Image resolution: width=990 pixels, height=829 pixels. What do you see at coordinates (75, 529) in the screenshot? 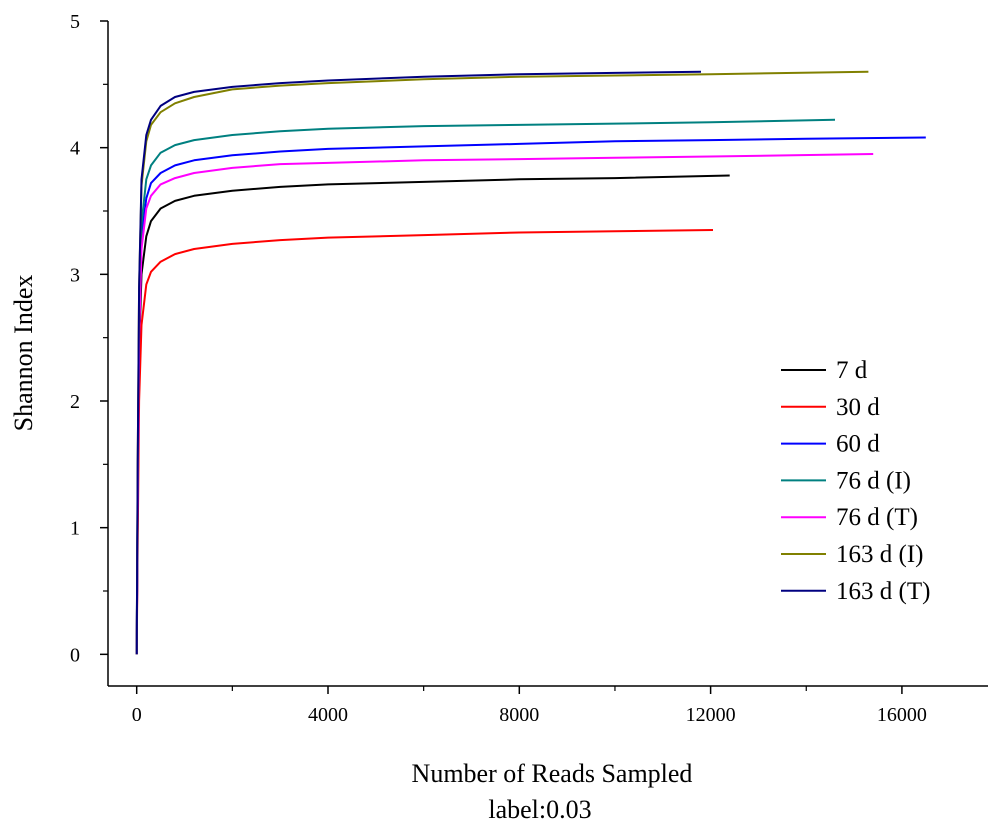
I see `y-tick-label: 1` at bounding box center [75, 529].